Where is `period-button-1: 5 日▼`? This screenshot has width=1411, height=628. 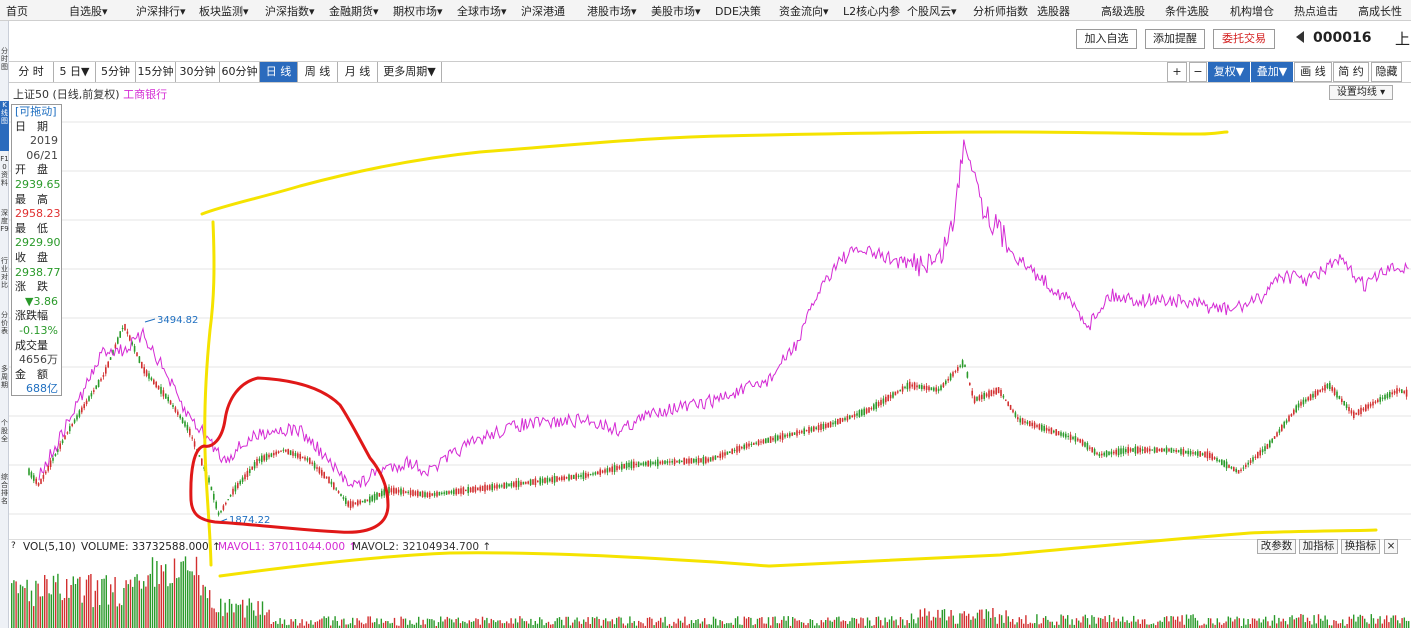
period-button-1: 5 日▼ is located at coordinates (75, 72).